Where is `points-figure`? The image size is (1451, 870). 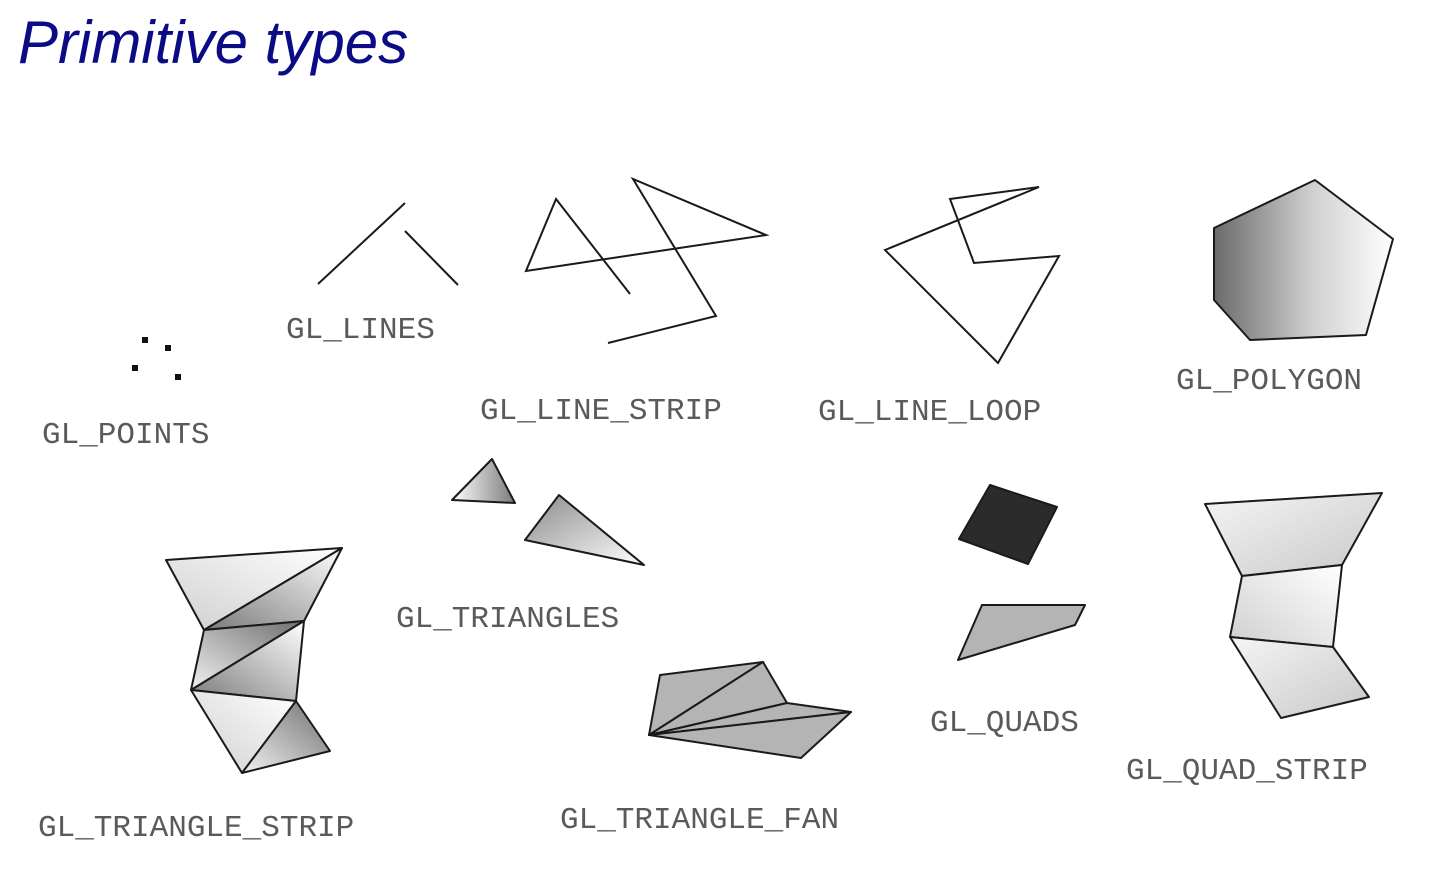 points-figure is located at coordinates (156, 358).